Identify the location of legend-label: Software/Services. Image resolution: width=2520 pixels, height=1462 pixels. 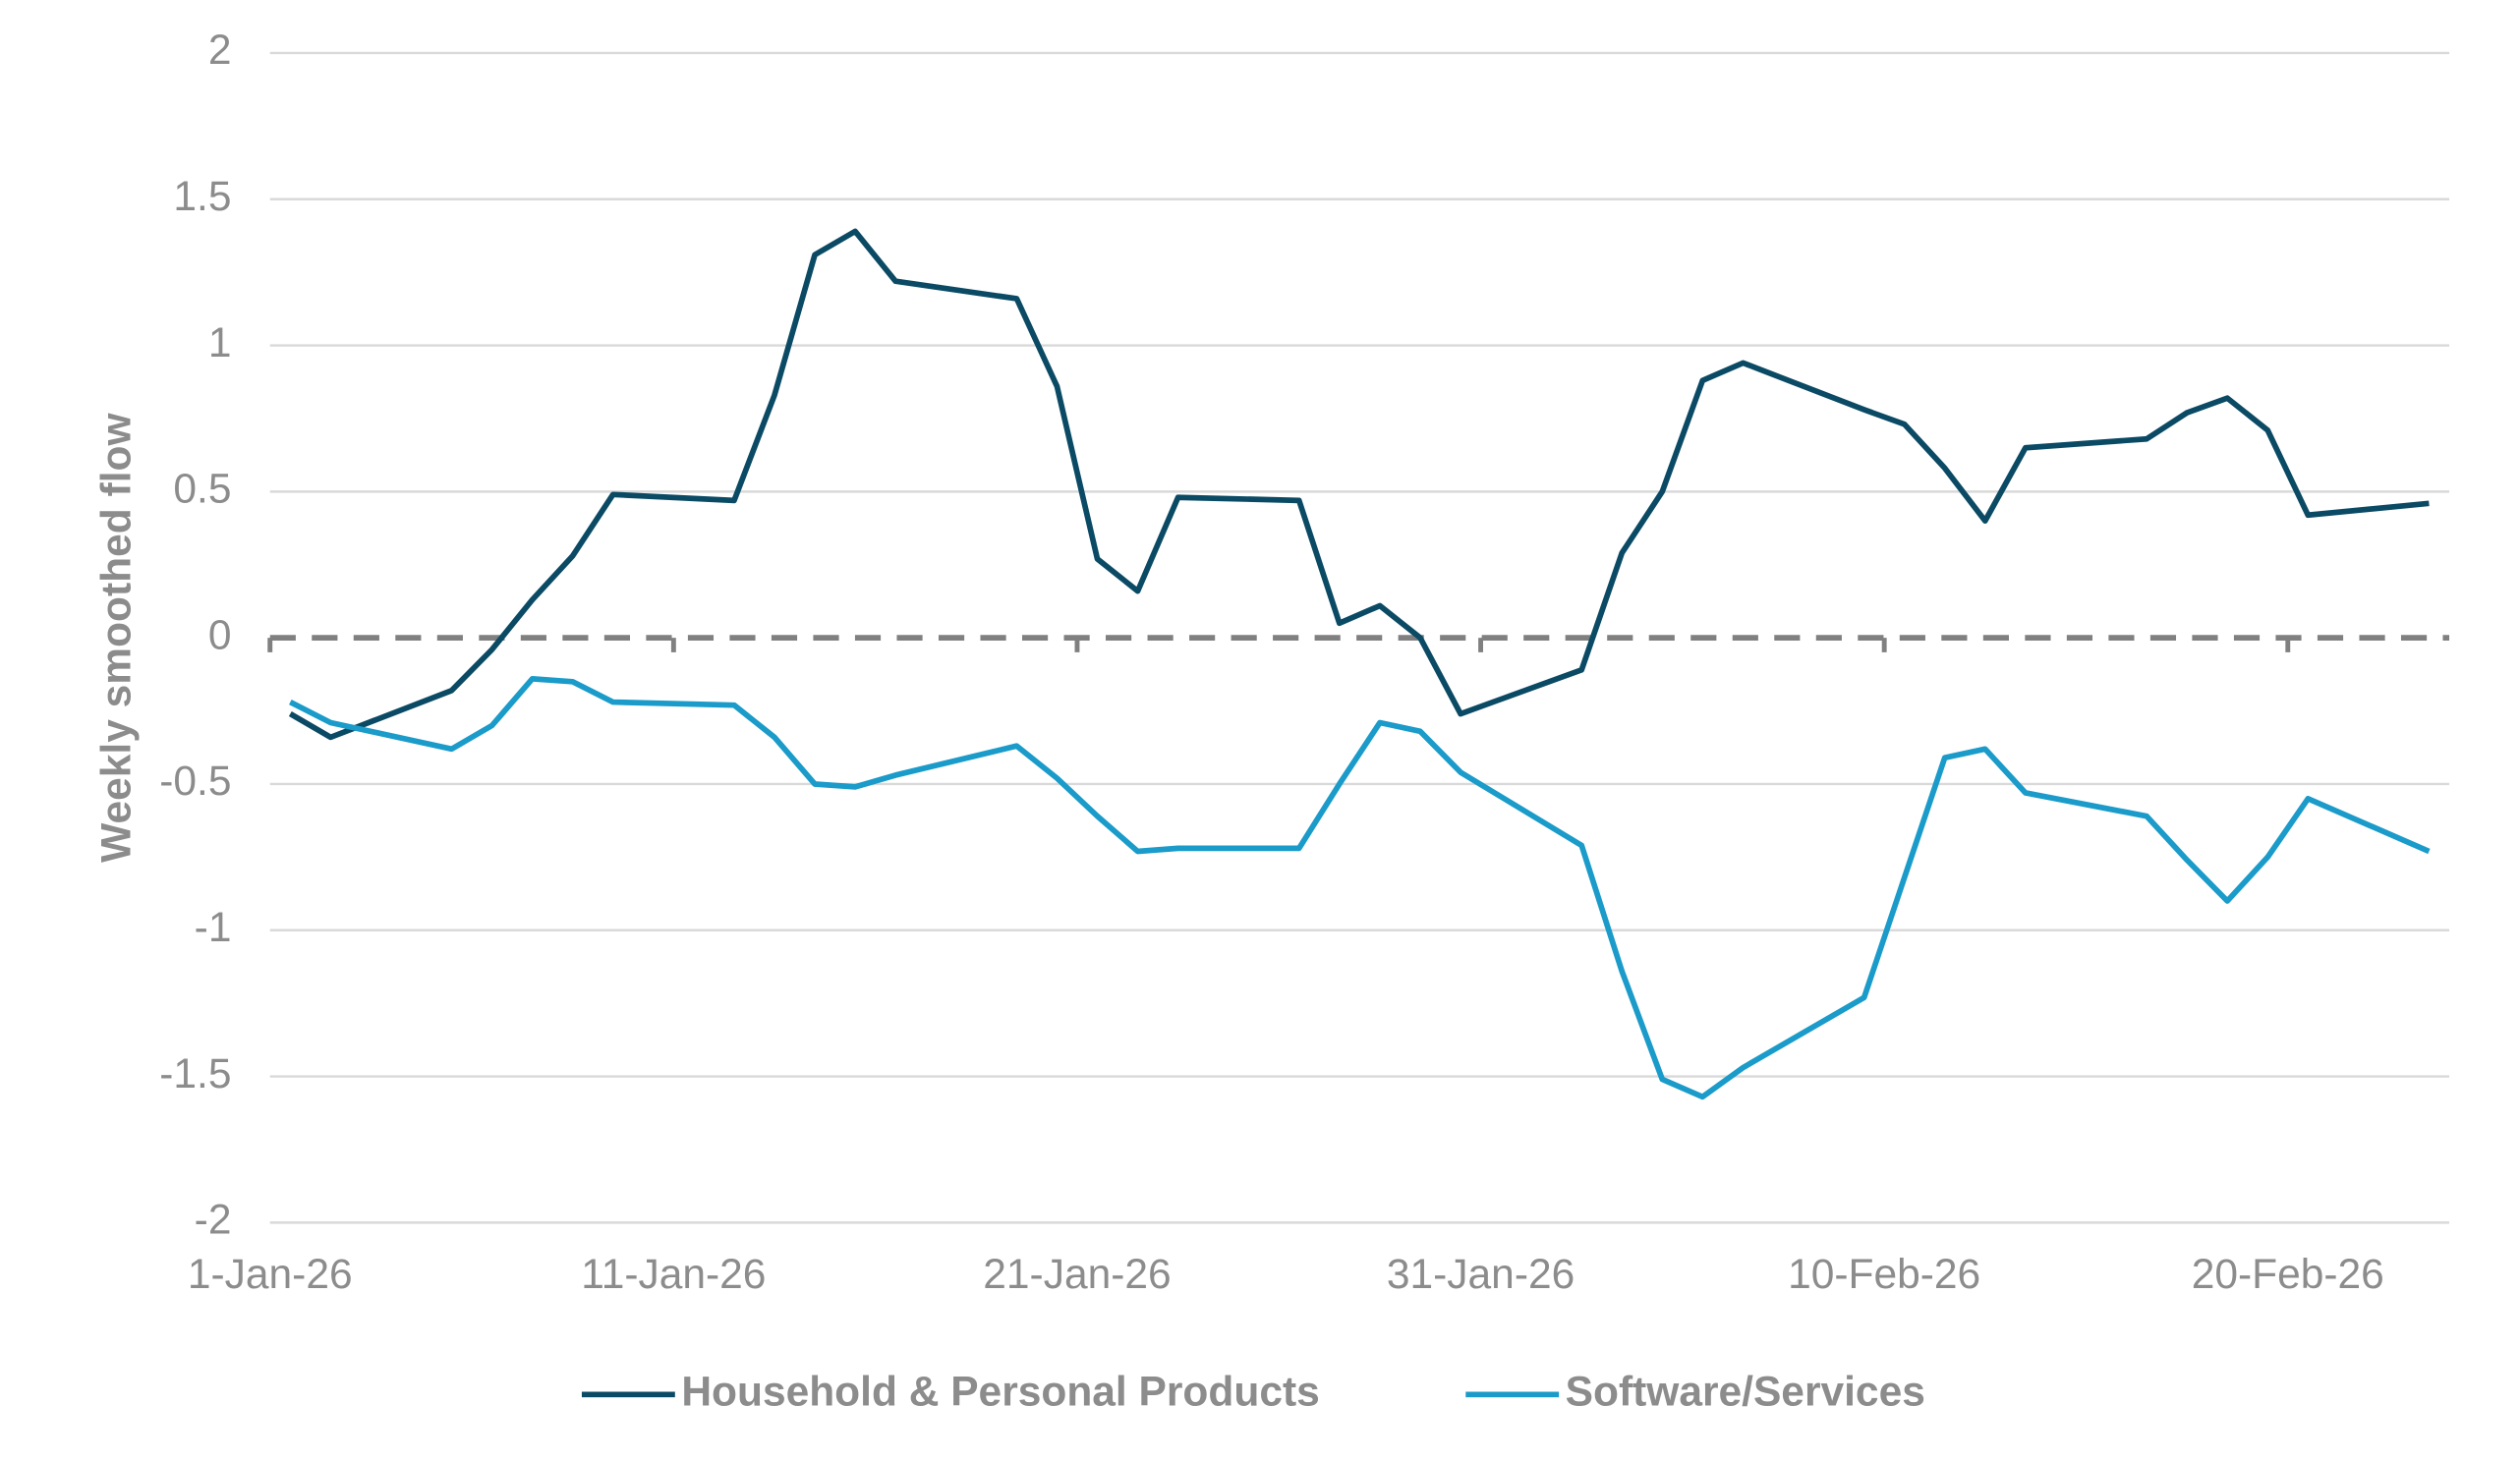
(1745, 1393).